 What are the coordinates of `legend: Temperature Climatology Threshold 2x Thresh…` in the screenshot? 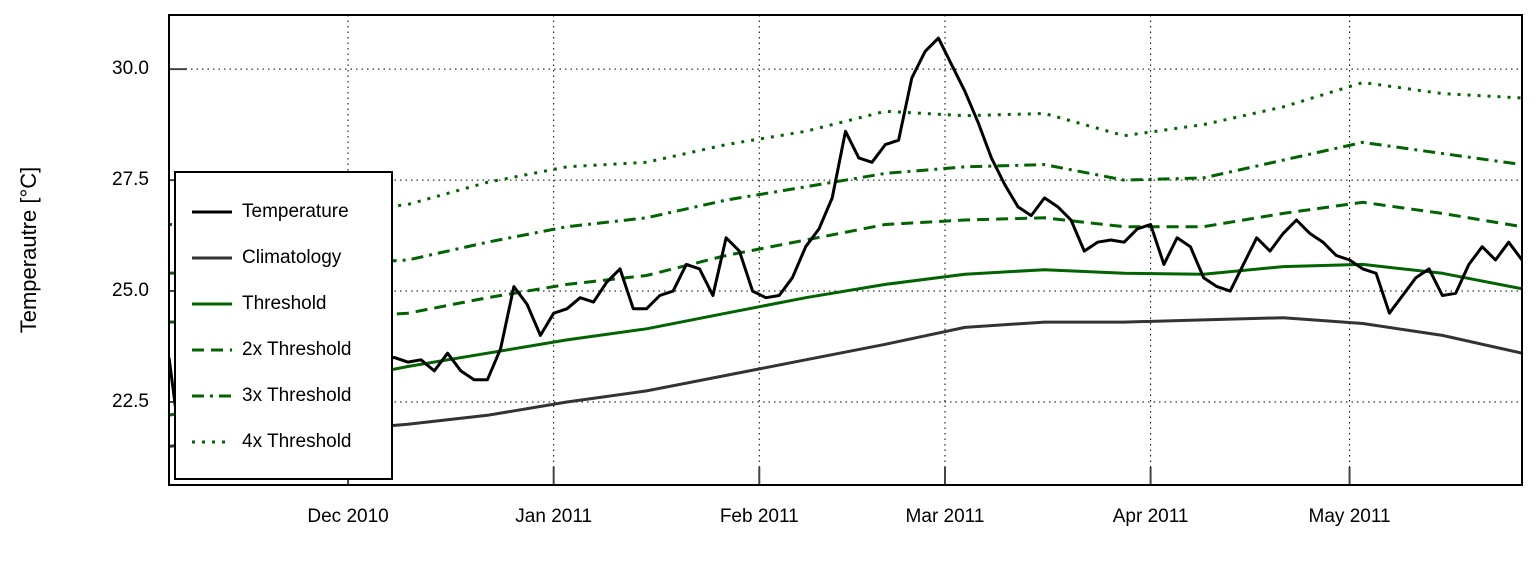 It's located at (283, 325).